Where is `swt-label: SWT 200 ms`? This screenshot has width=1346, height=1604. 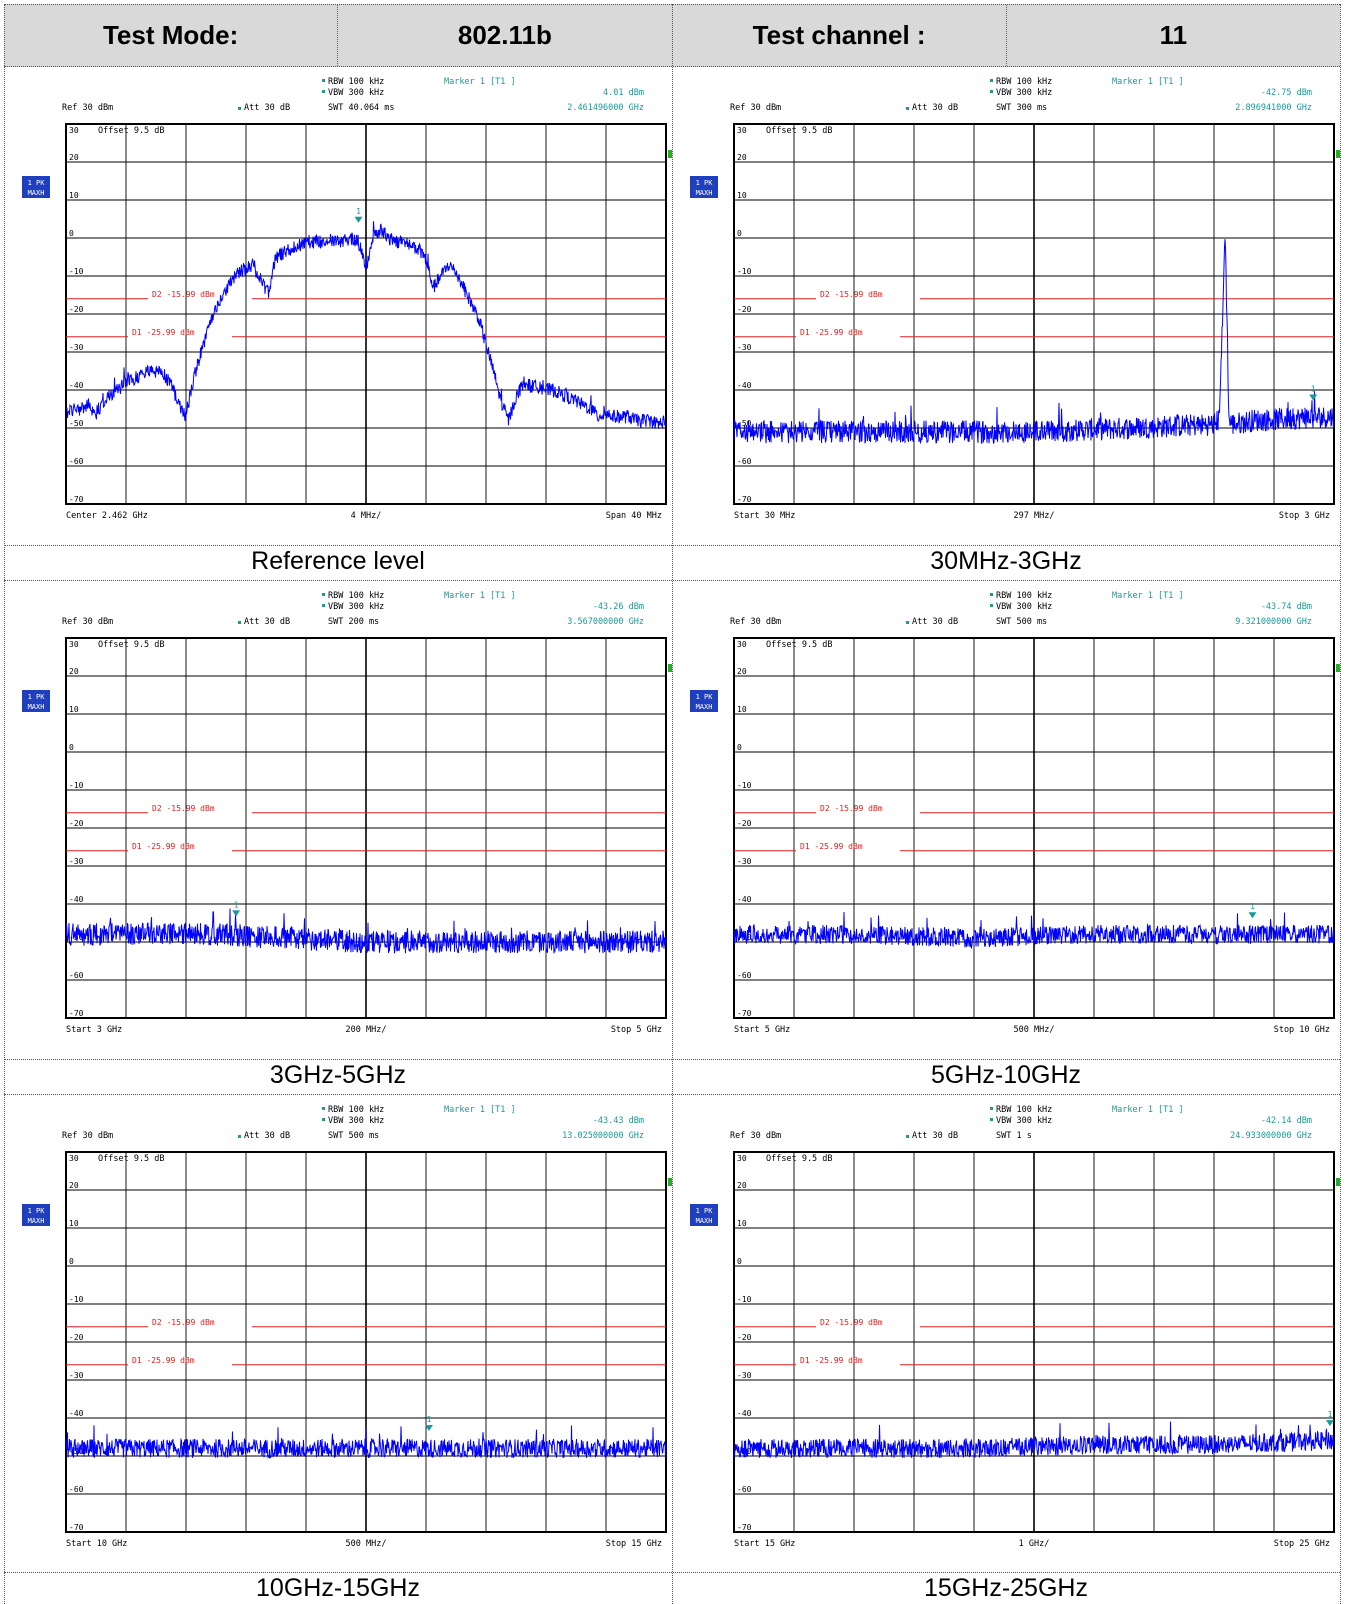 swt-label: SWT 200 ms is located at coordinates (353, 622).